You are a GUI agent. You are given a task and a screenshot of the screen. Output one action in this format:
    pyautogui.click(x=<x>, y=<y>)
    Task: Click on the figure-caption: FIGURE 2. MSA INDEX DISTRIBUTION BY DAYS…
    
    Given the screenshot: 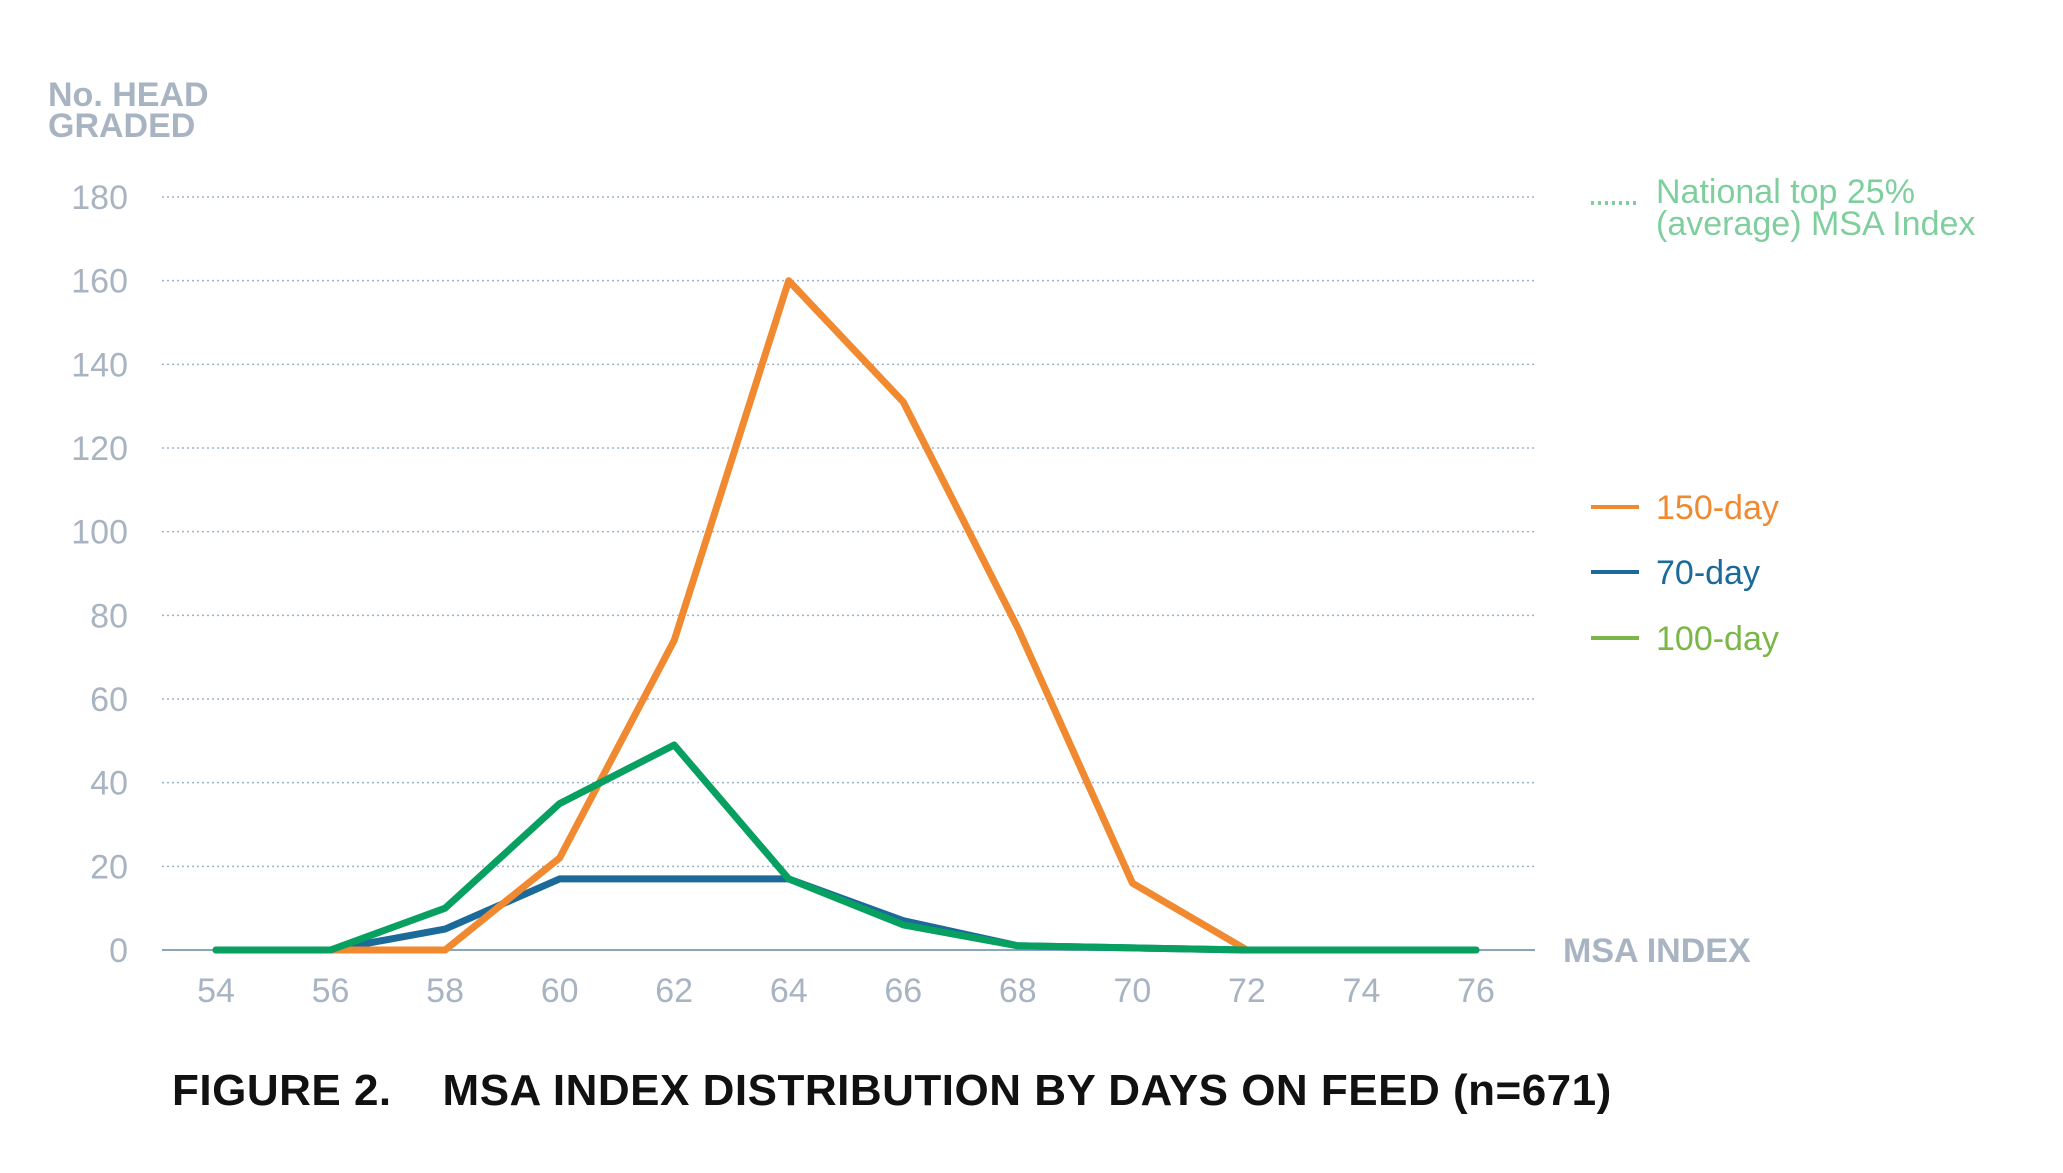 What is the action you would take?
    pyautogui.click(x=892, y=1090)
    